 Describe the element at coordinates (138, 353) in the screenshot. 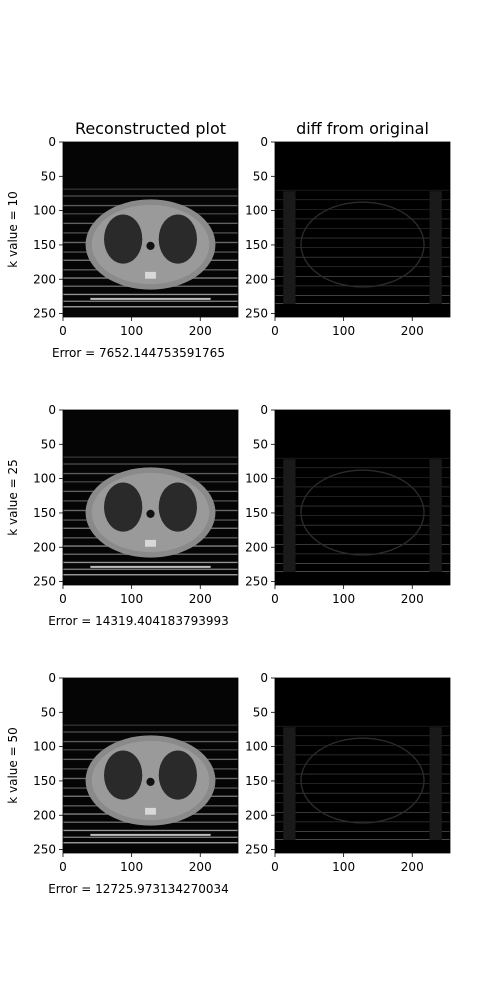

I see `error-text: Error = 7652.144753591765` at that location.